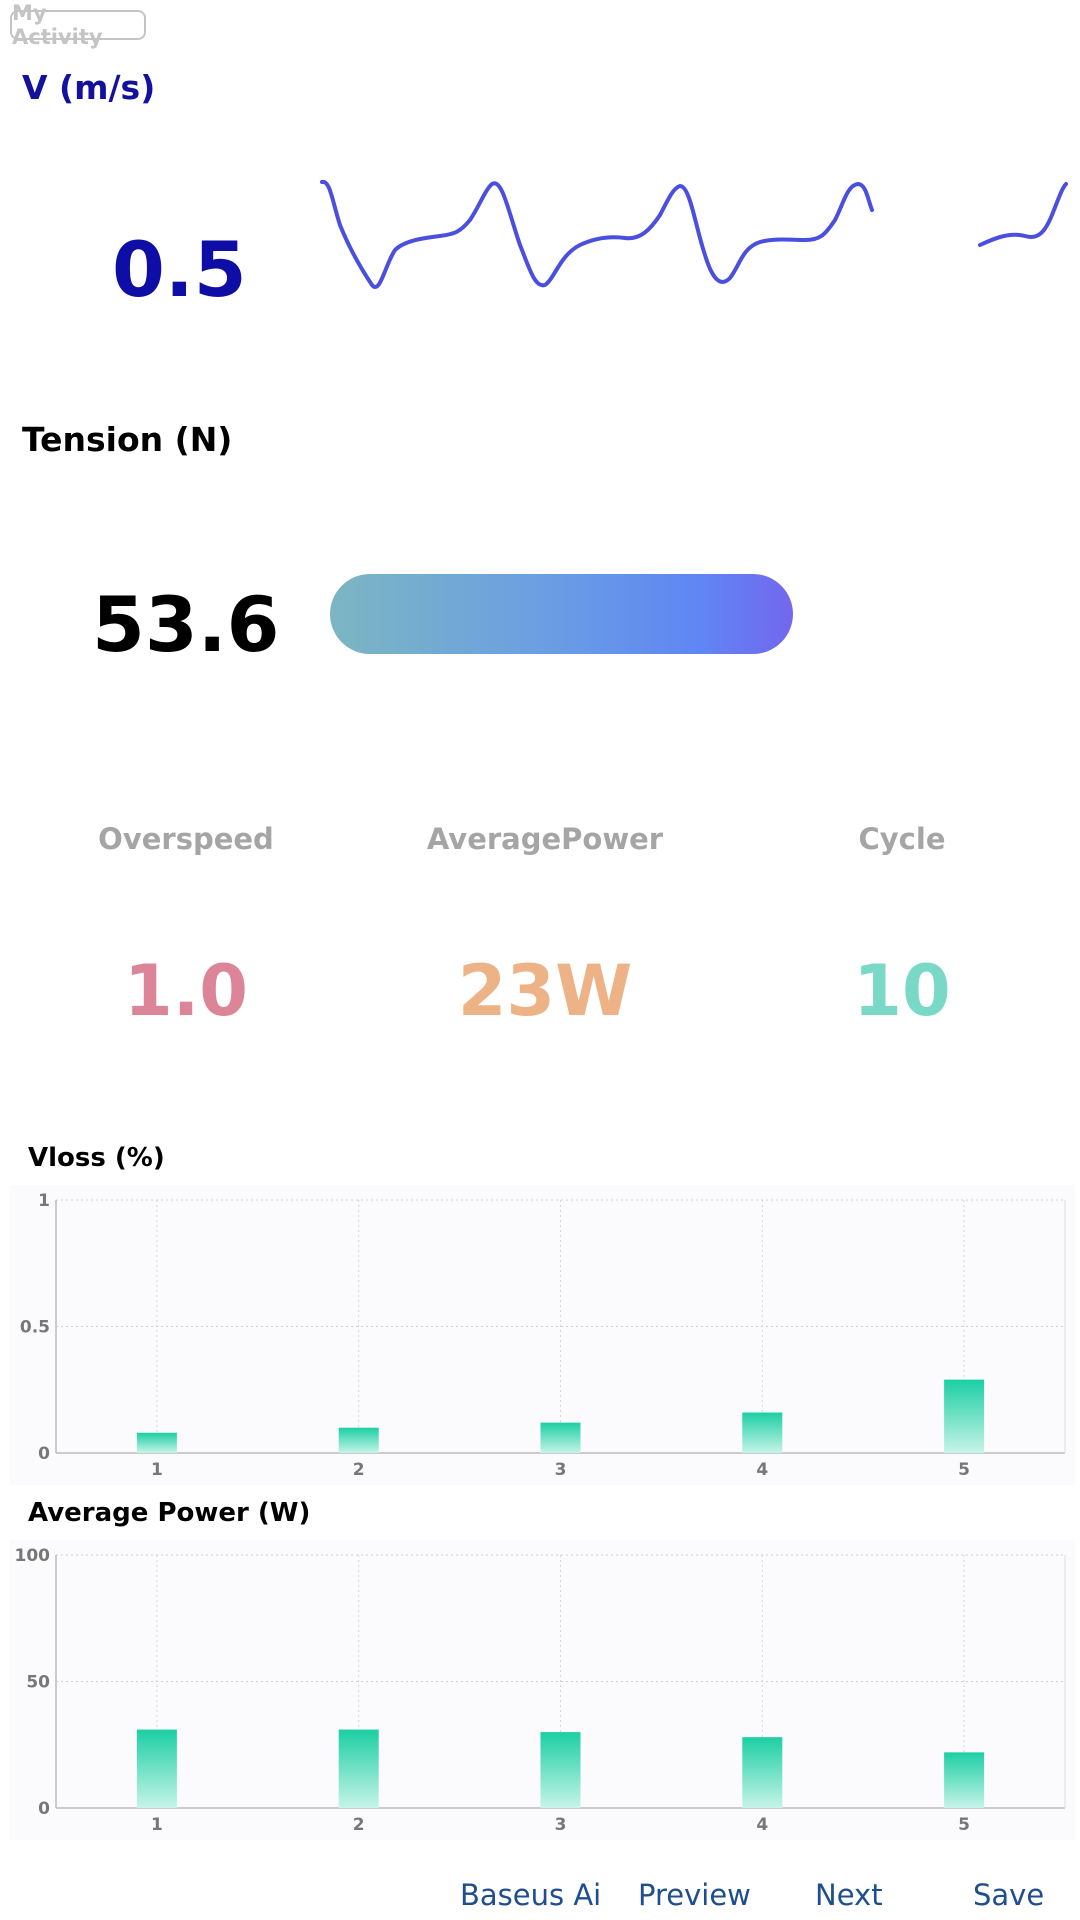 The height and width of the screenshot is (1920, 1080). What do you see at coordinates (127, 439) in the screenshot?
I see `tension-title: Tension (N)` at bounding box center [127, 439].